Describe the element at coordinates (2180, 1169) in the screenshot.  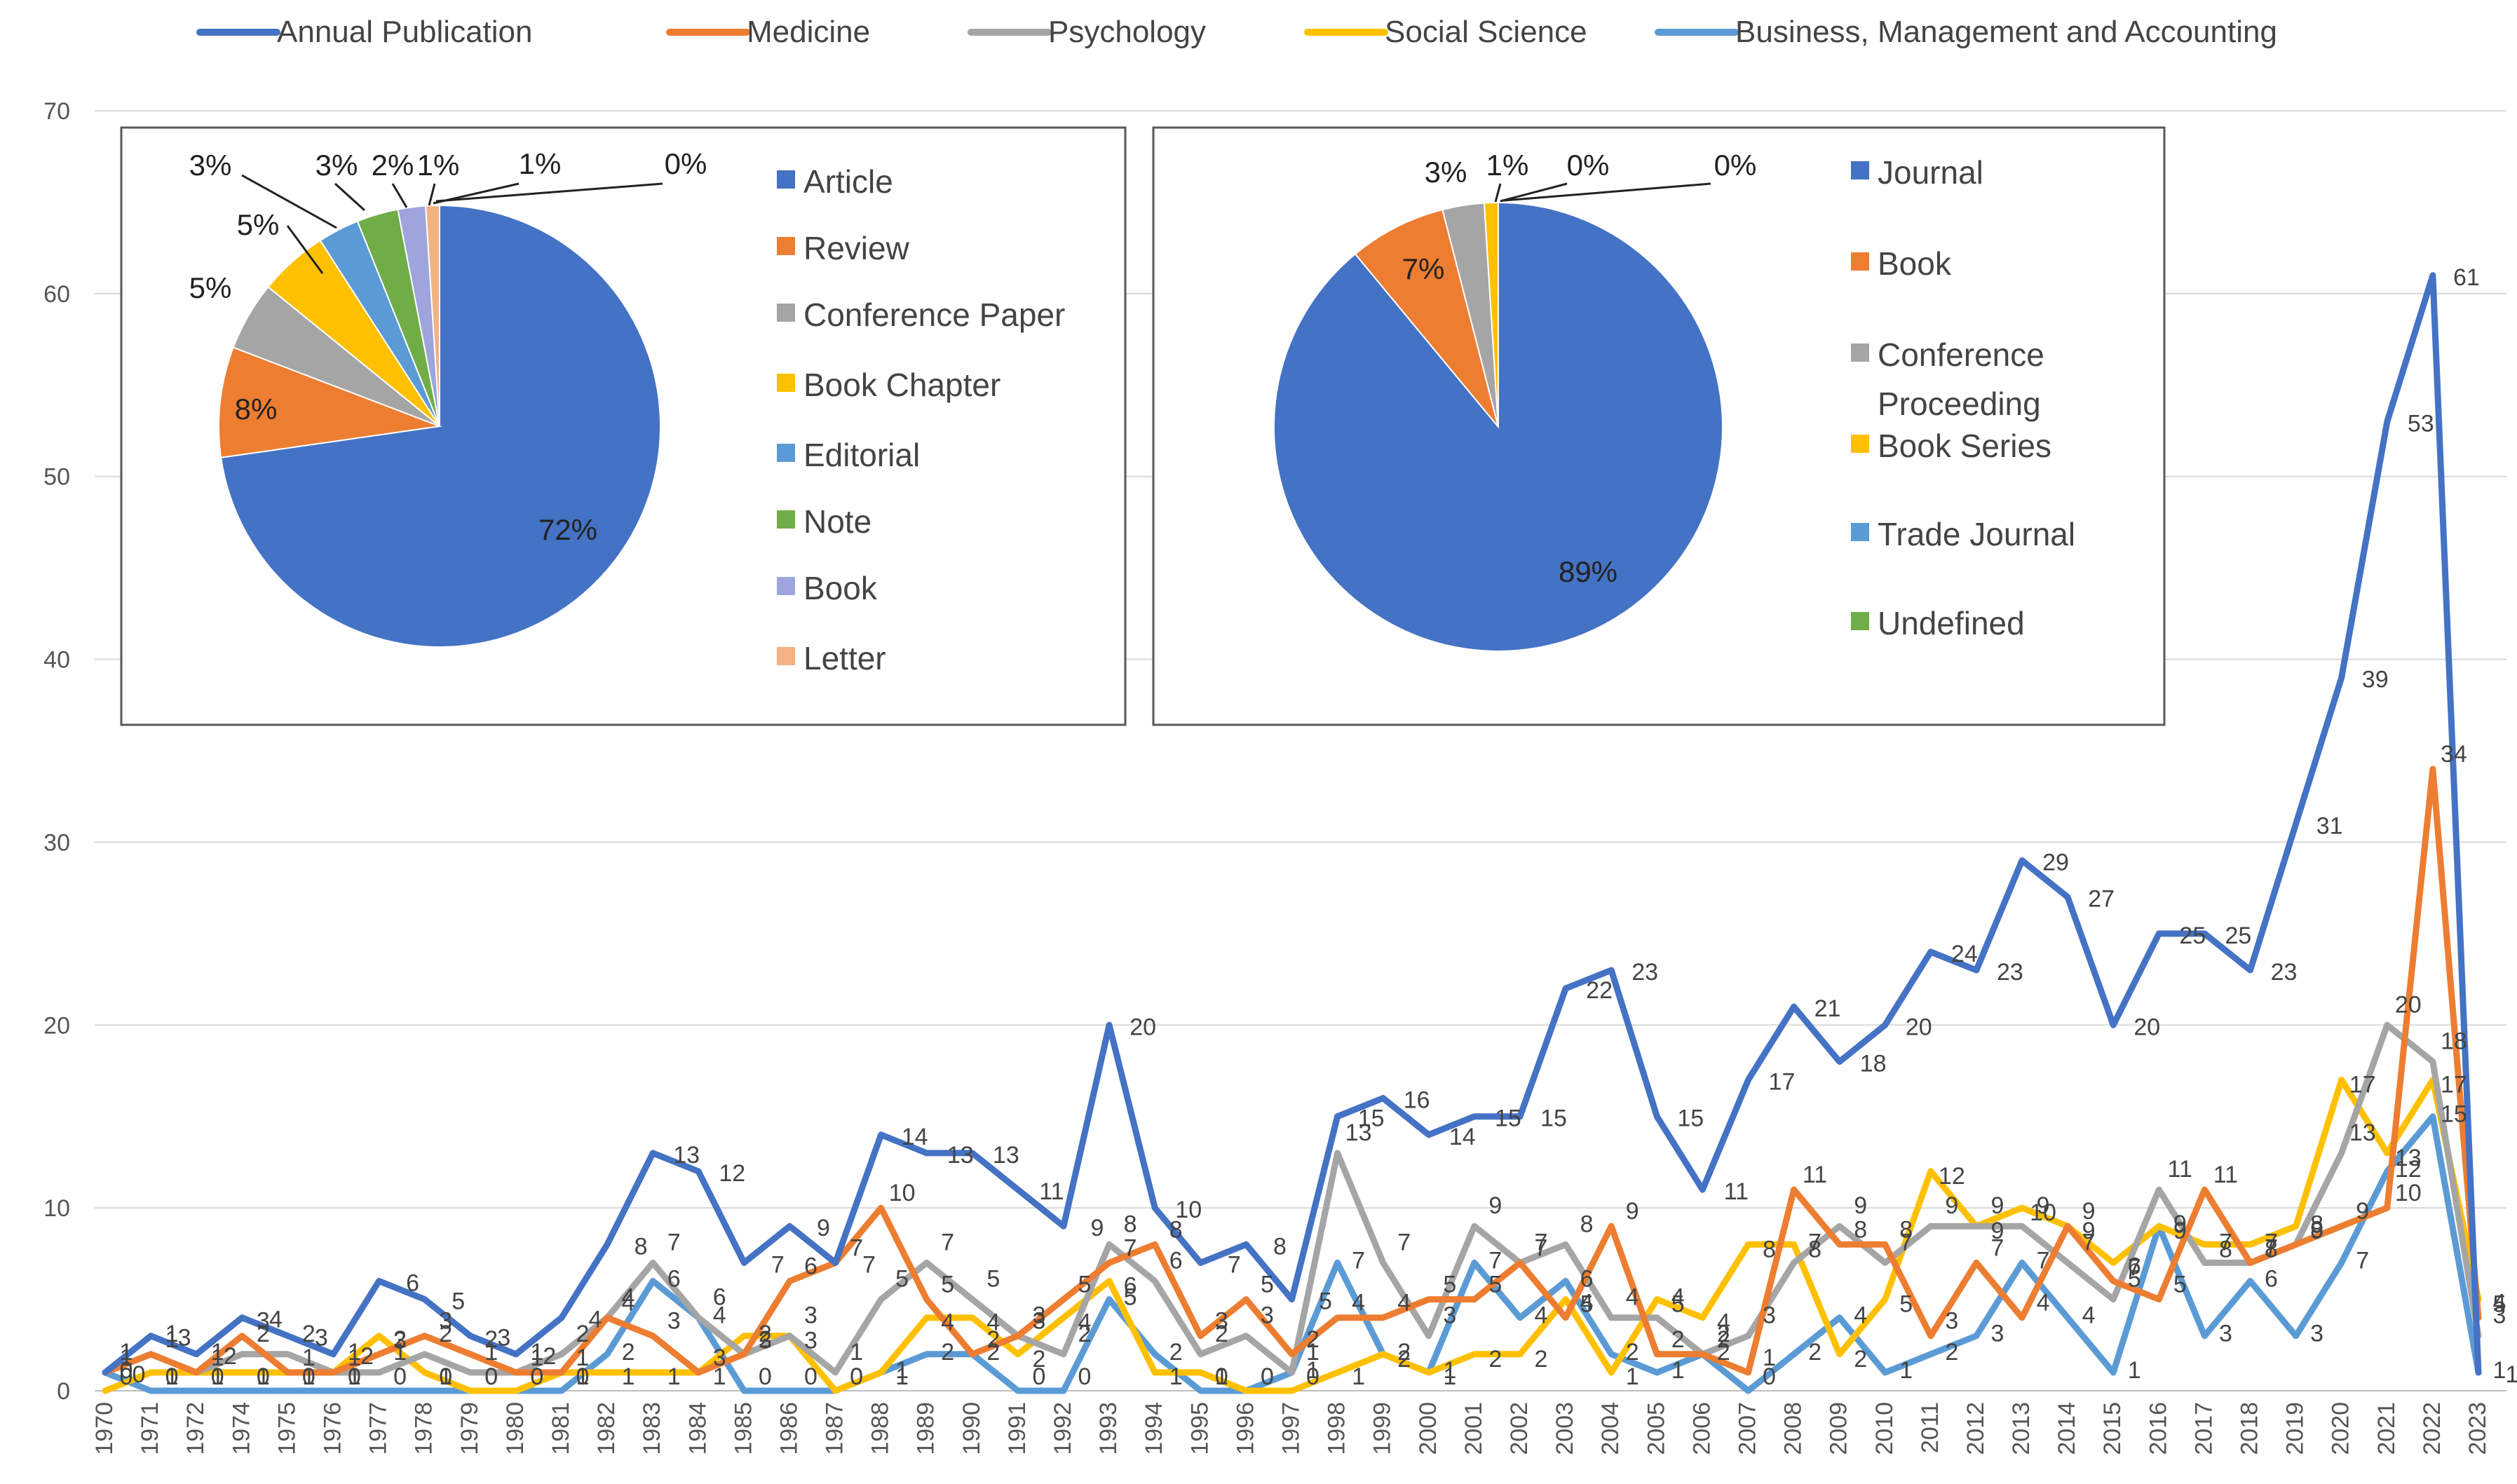
I see `data-label-psychology-2016: 11` at that location.